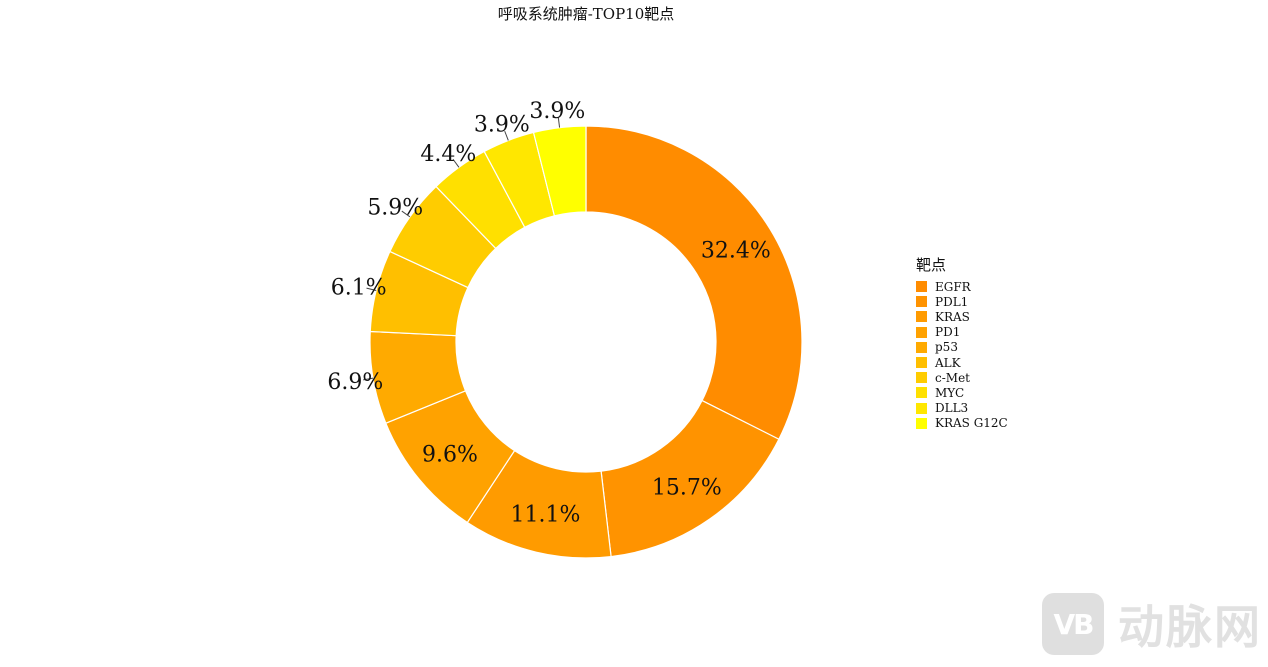  I want to click on leader-line-kras-g12c, so click(559, 122).